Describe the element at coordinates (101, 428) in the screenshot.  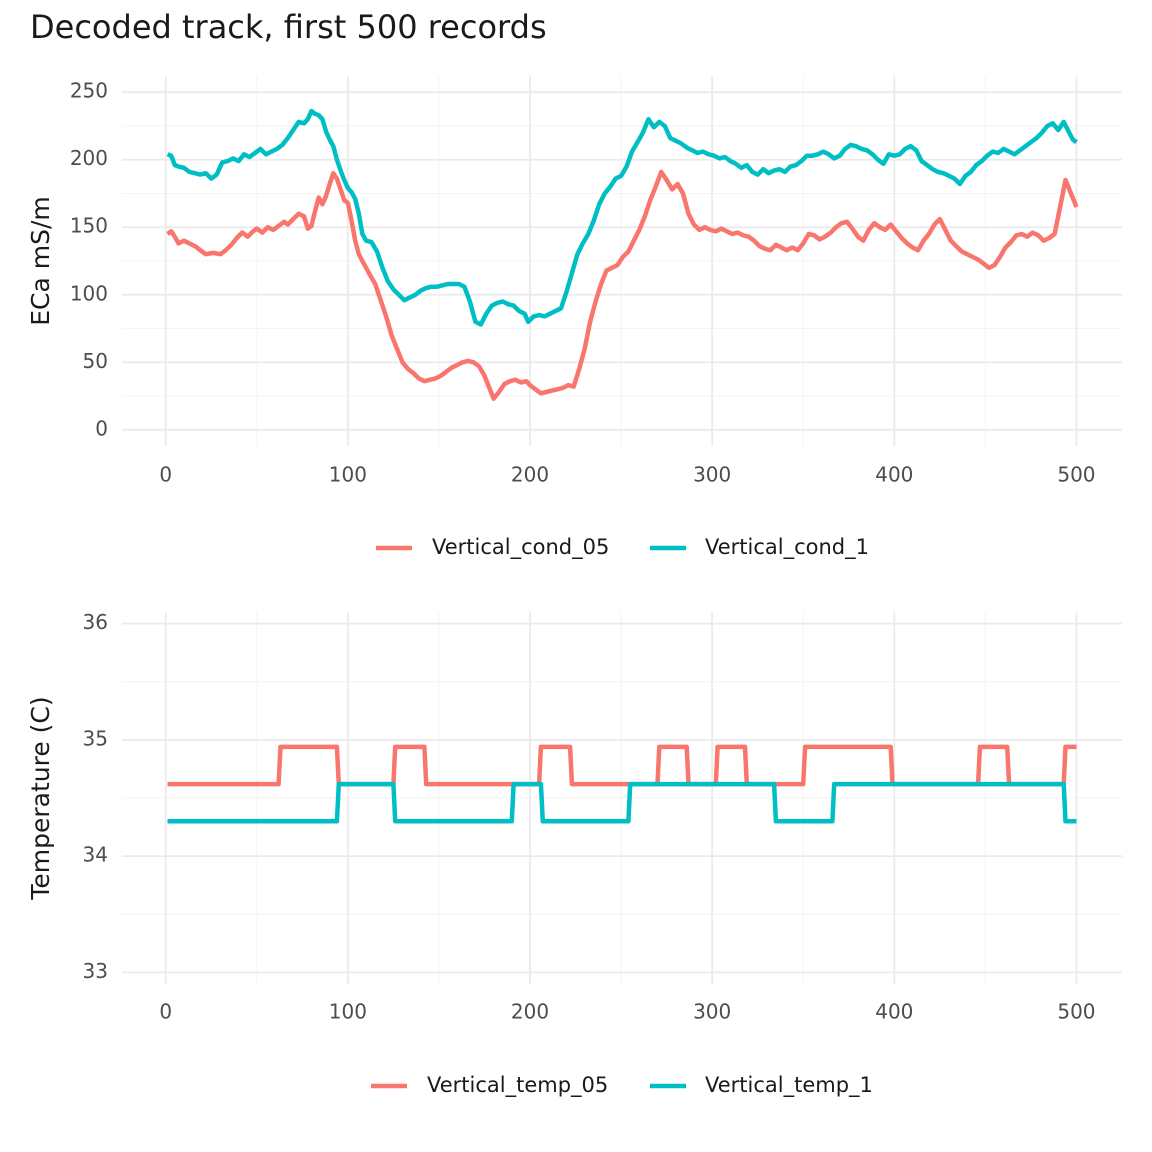
I see `y-tick-label: 0` at that location.